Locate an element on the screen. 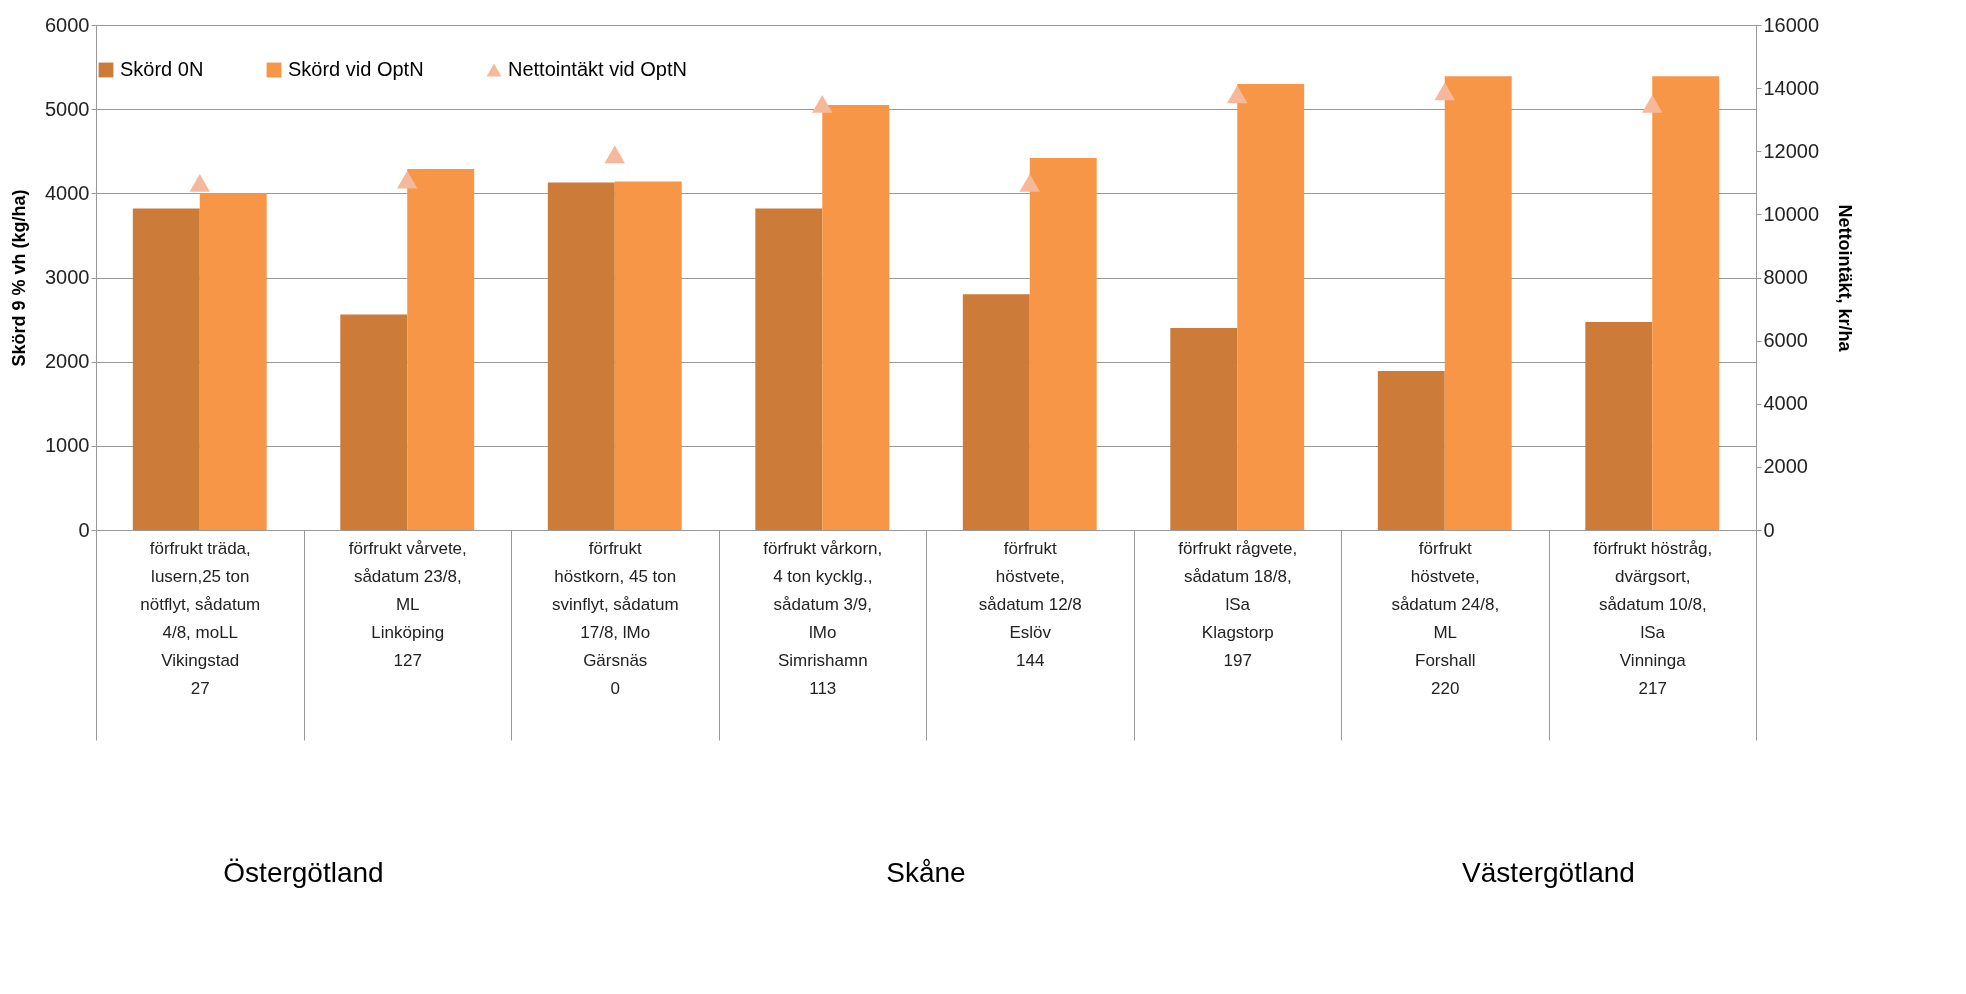 This screenshot has width=1966, height=994. y-tick-label: 0 is located at coordinates (84, 529).